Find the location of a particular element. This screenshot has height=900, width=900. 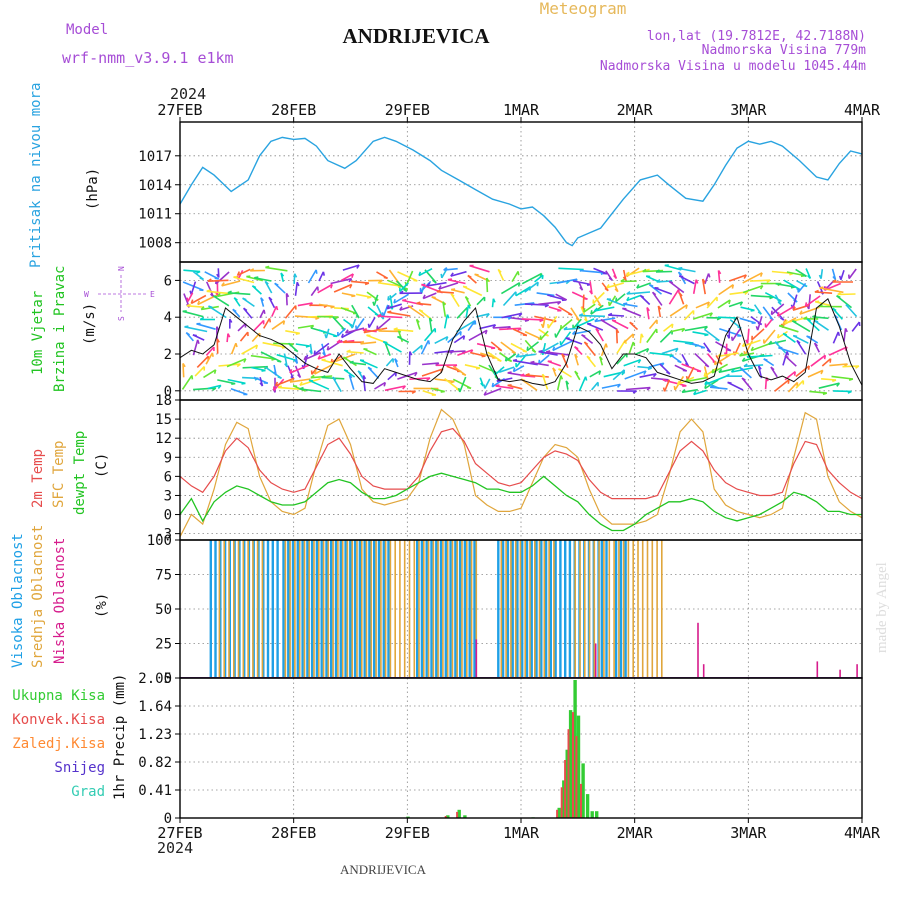

cloud-bars is located at coordinates (521, 609).